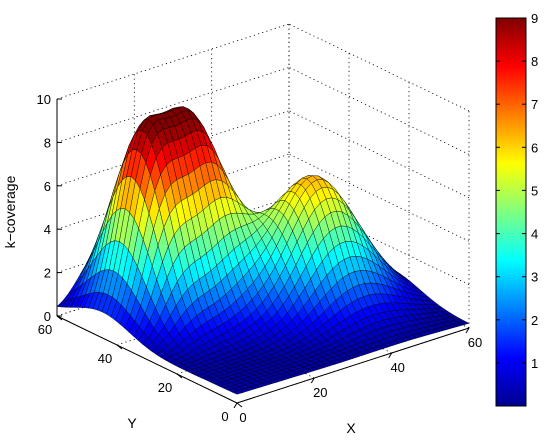 The height and width of the screenshot is (444, 550). What do you see at coordinates (511, 212) in the screenshot?
I see `colorbar` at bounding box center [511, 212].